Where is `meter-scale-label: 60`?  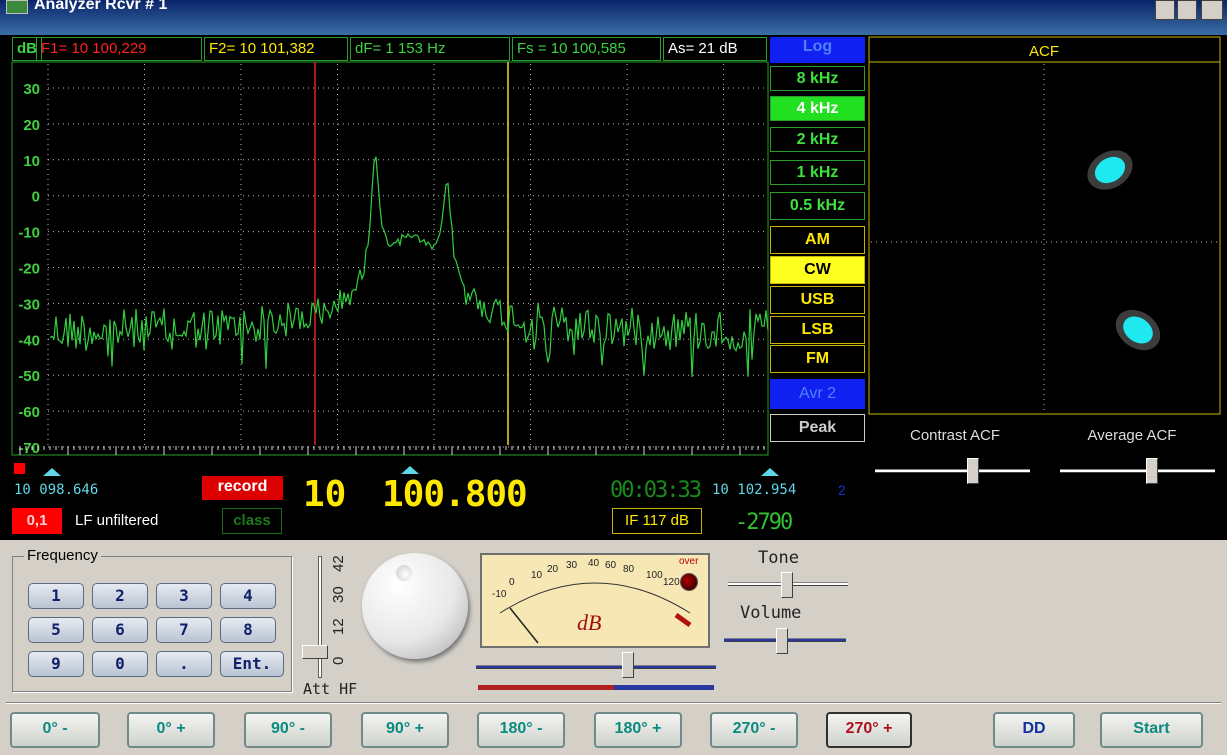
meter-scale-label: 60 is located at coordinates (611, 565).